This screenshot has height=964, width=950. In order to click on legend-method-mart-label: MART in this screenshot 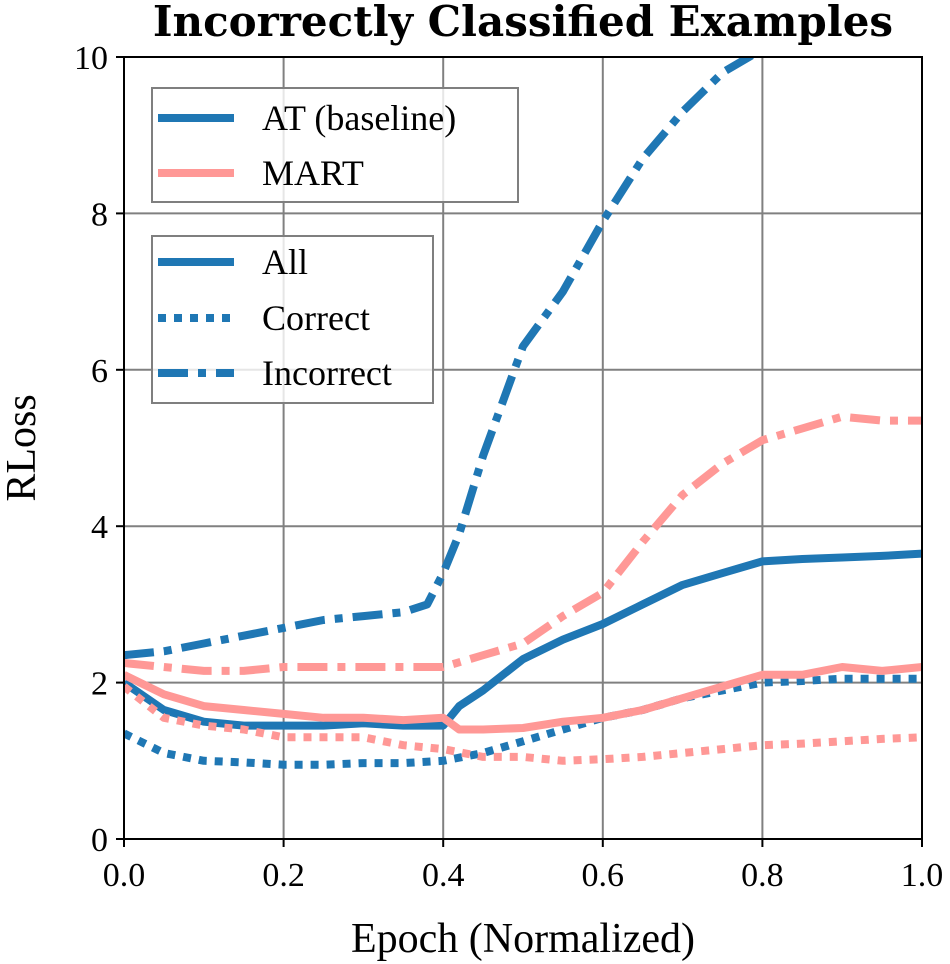, I will do `click(313, 173)`.